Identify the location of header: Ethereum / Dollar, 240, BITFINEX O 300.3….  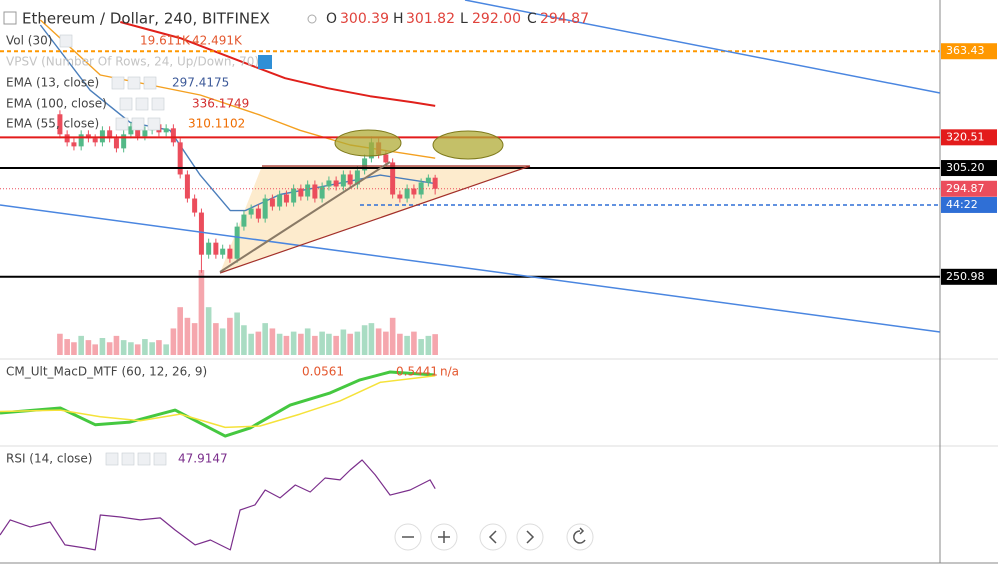
(296, 19).